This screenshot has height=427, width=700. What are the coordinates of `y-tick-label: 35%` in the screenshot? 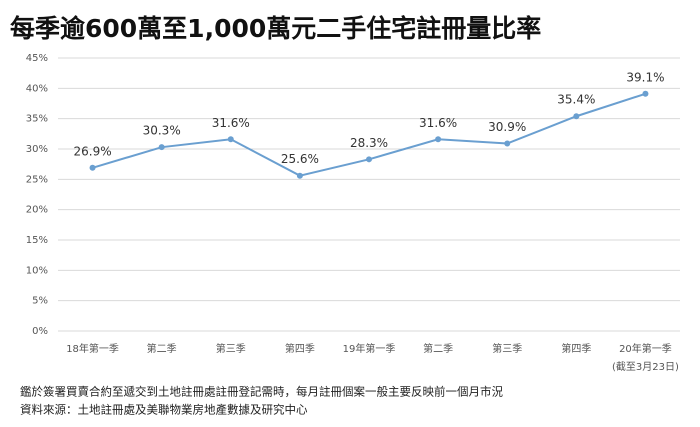 It's located at (37, 119).